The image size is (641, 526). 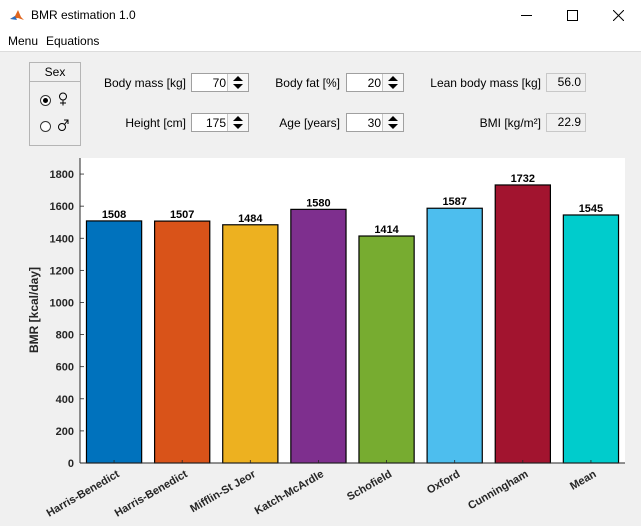 I want to click on title-bar: BMR estimation 1.0, so click(x=320, y=16).